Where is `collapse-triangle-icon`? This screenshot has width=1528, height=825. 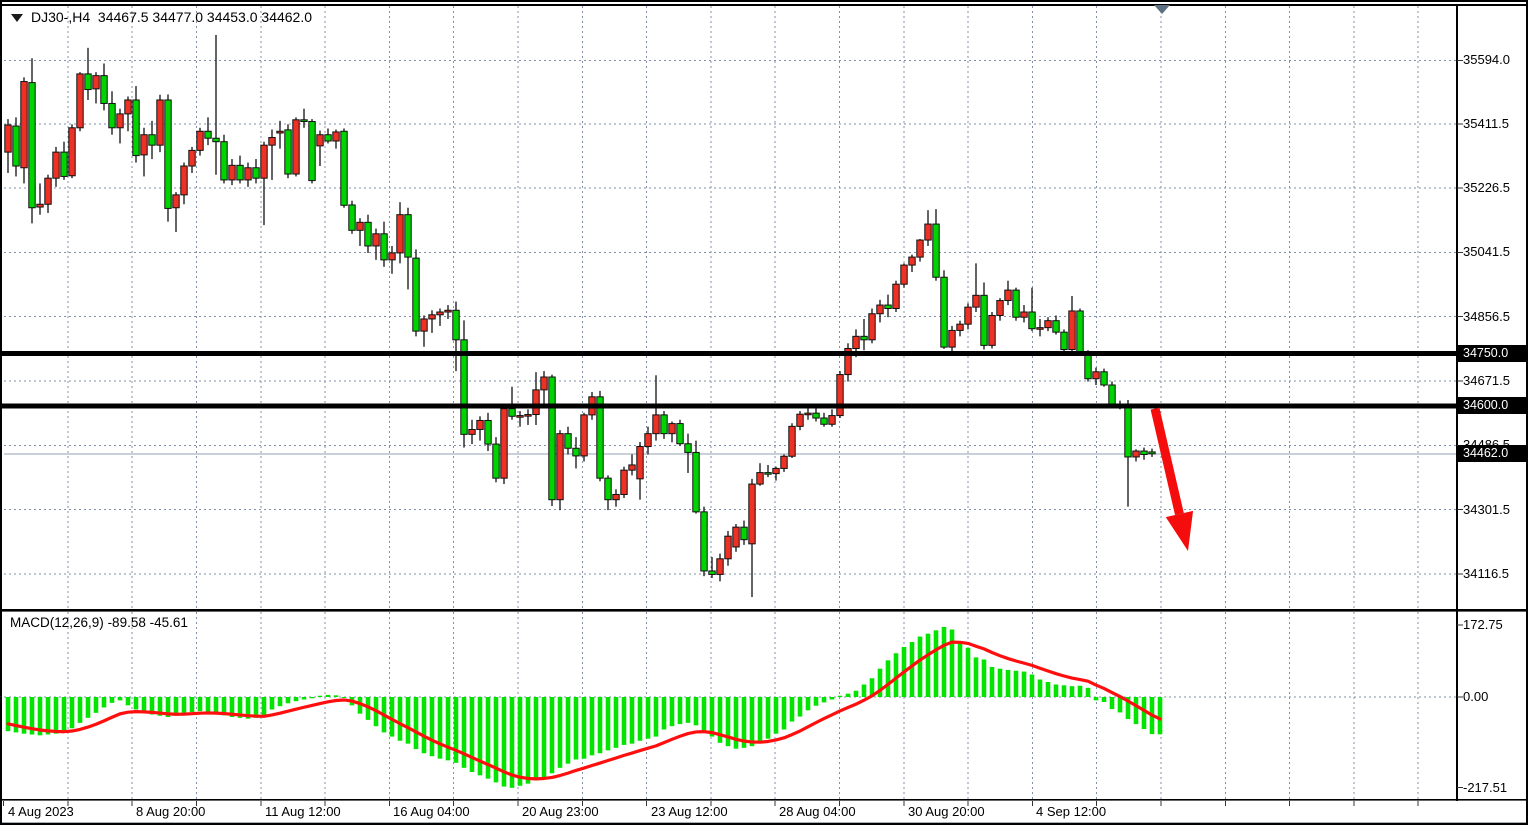
collapse-triangle-icon is located at coordinates (17, 18).